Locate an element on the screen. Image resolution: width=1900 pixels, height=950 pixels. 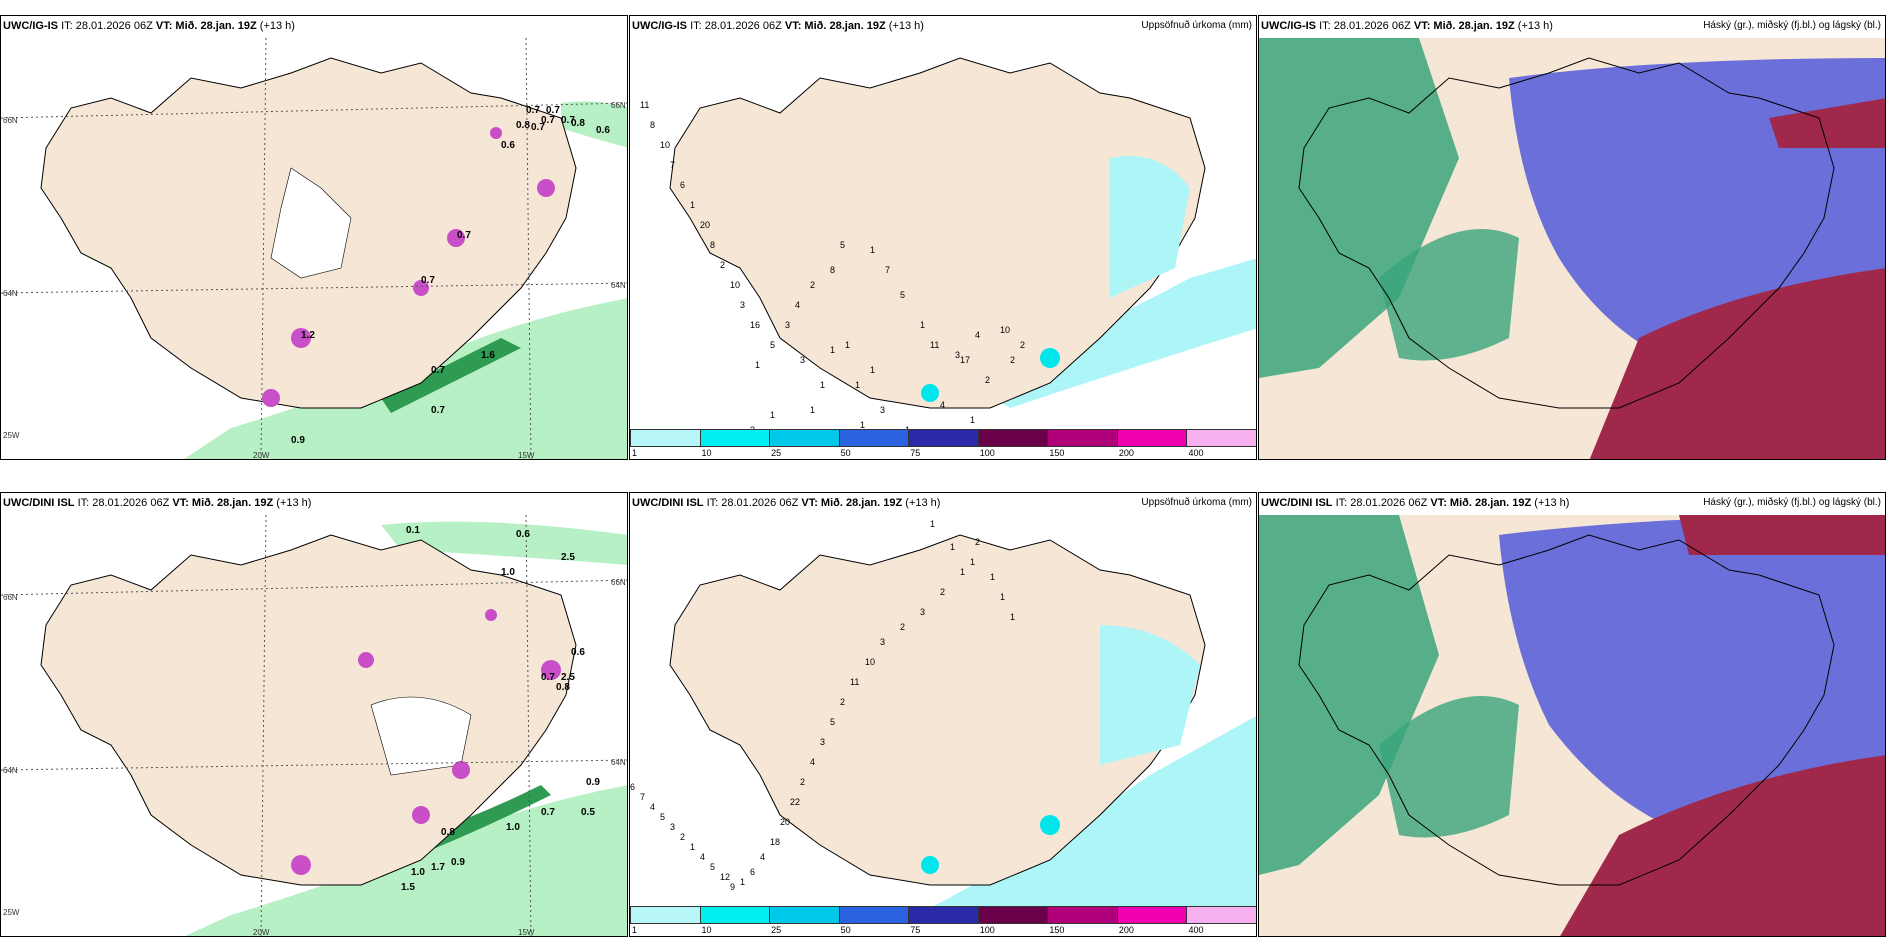
value-label: 11 is located at coordinates (934, 345).